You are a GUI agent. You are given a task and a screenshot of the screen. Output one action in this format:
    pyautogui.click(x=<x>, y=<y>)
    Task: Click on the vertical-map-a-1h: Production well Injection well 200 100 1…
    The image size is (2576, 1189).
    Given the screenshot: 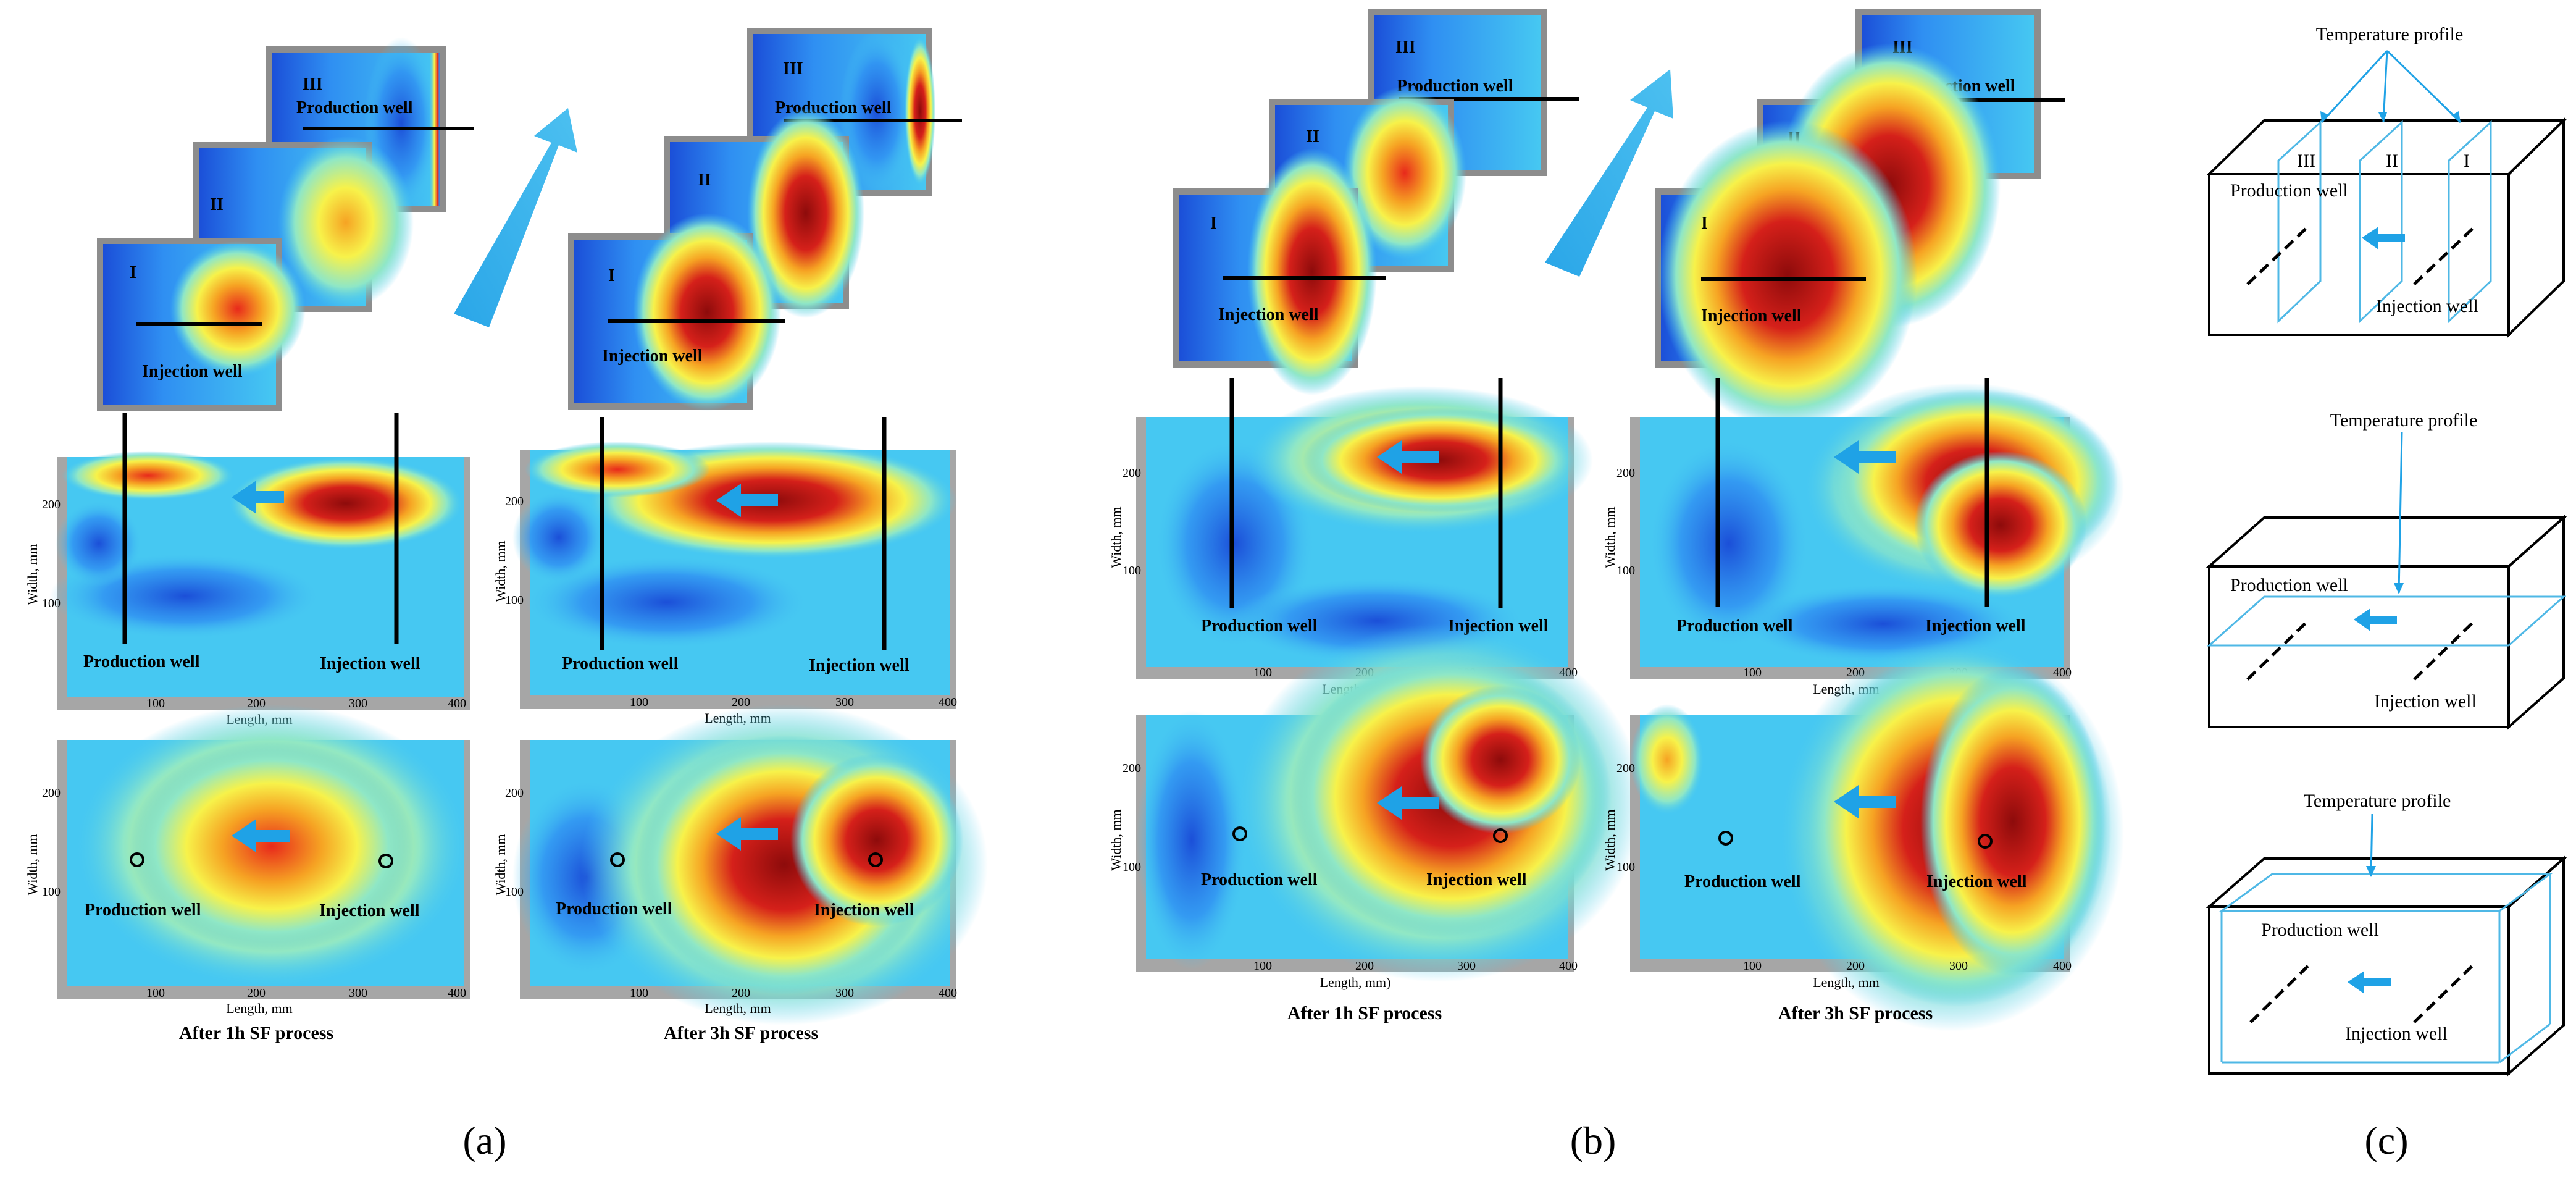 What is the action you would take?
    pyautogui.click(x=248, y=570)
    